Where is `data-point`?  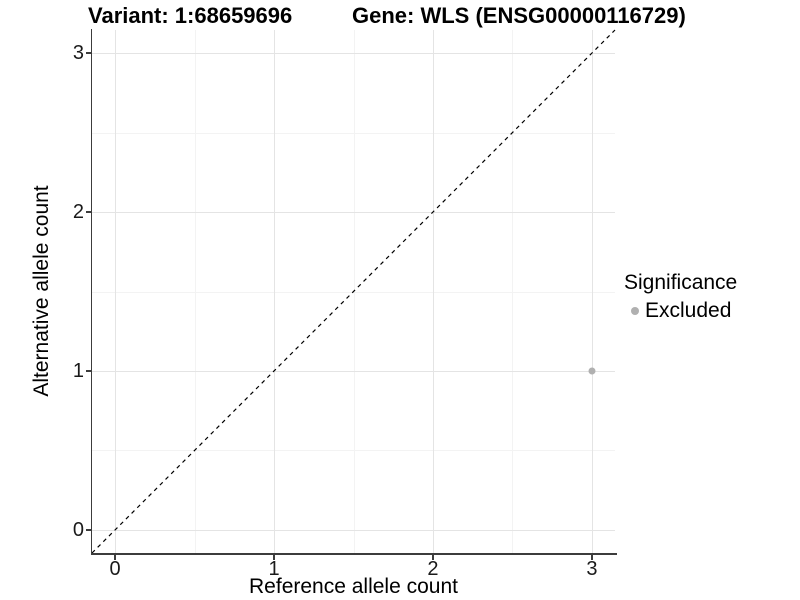 data-point is located at coordinates (592, 371).